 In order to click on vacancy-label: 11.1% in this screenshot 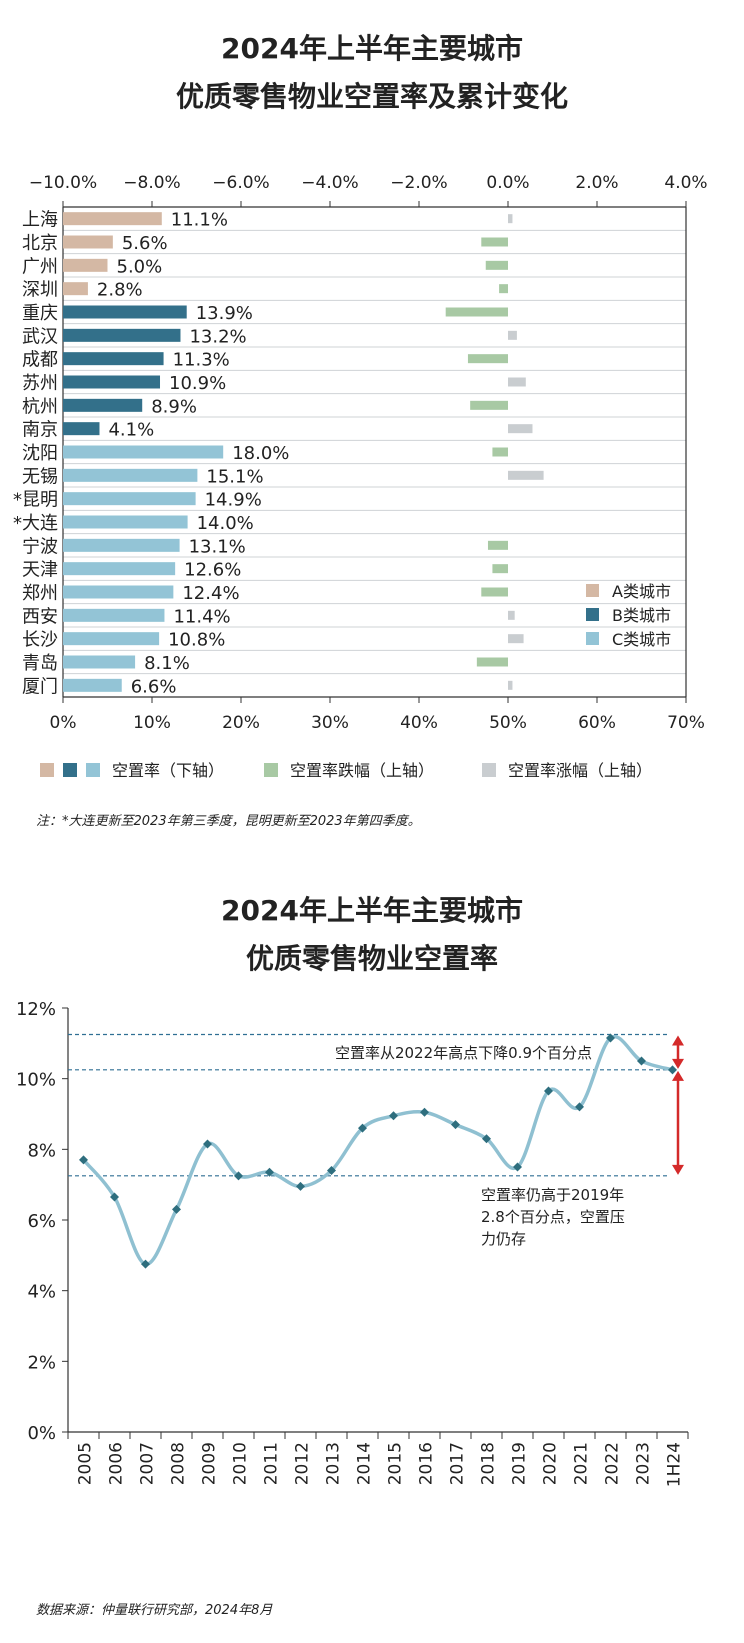, I will do `click(199, 220)`.